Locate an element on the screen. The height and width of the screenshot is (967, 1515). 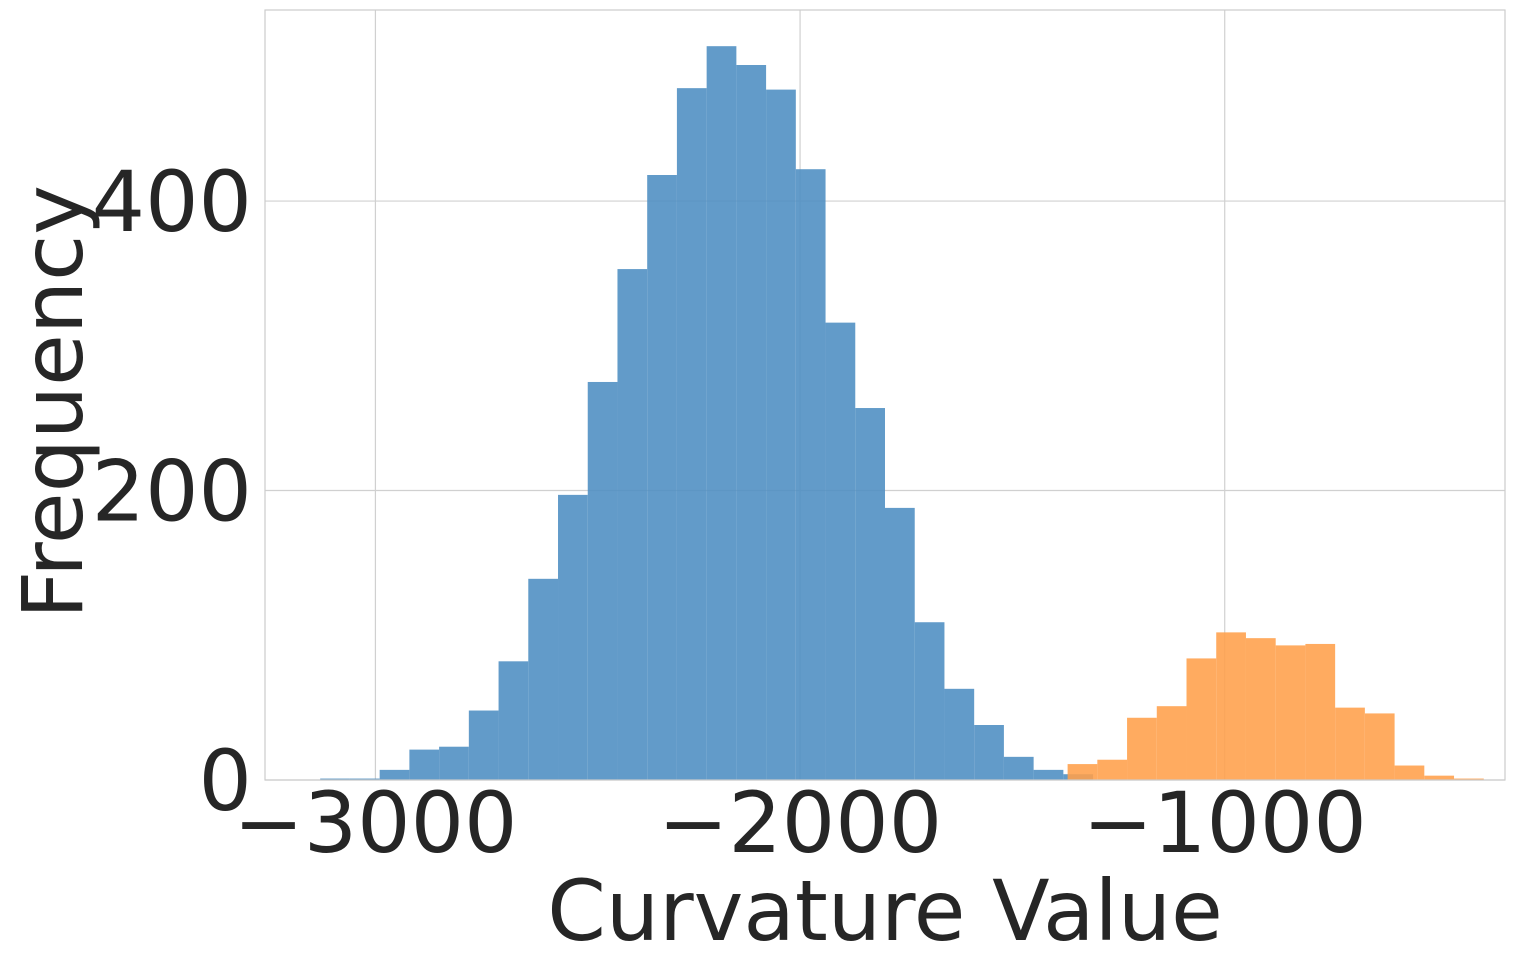
y-tick-label: 400 is located at coordinates (172, 202).